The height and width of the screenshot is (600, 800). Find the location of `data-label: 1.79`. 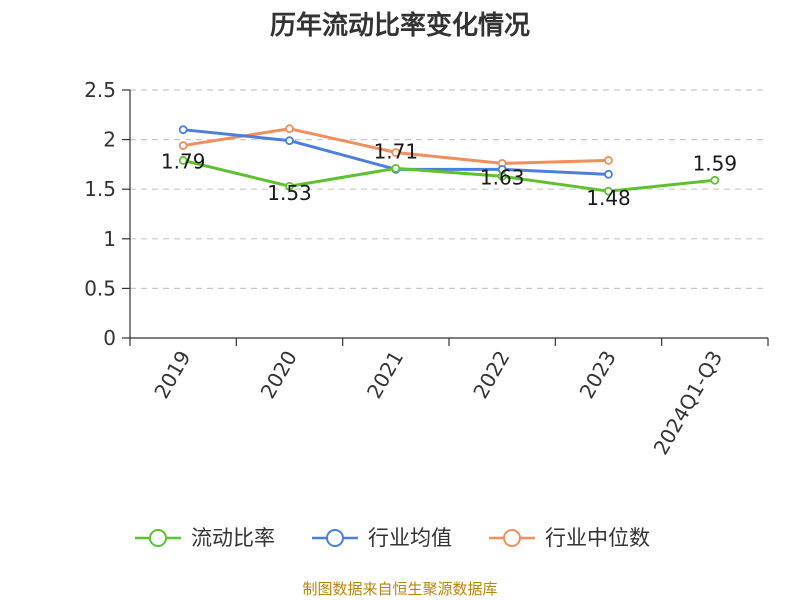

data-label: 1.79 is located at coordinates (183, 161).